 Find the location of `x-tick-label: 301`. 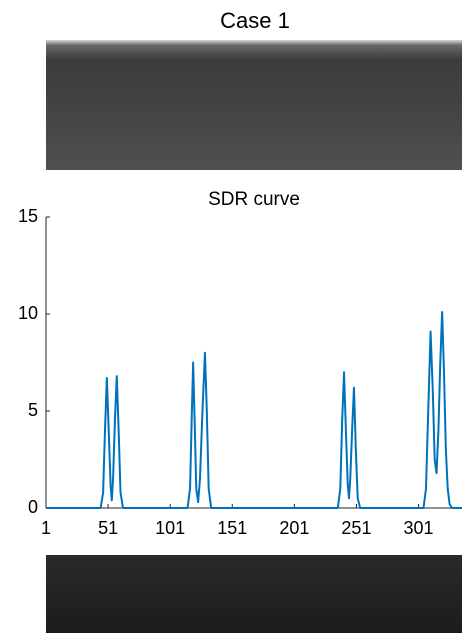

x-tick-label: 301 is located at coordinates (419, 528).